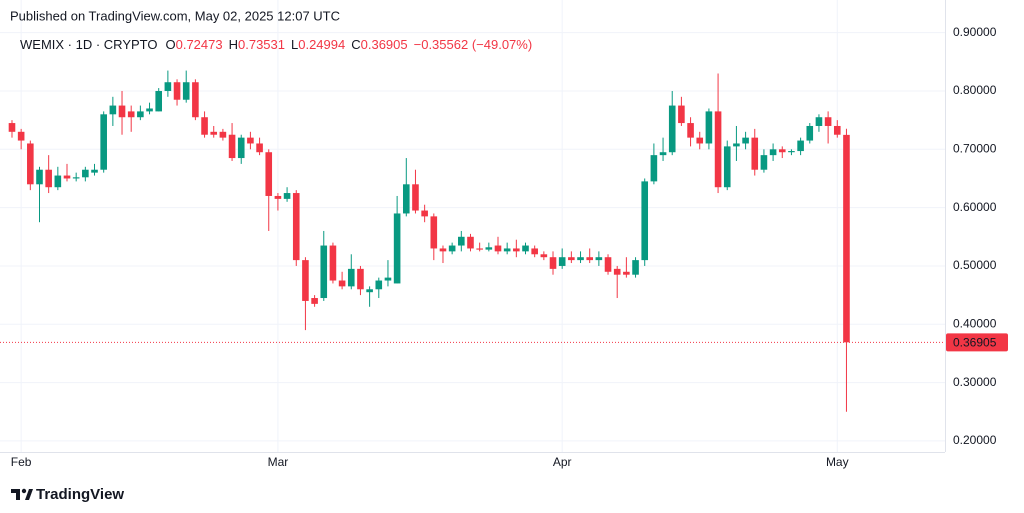 This screenshot has height=513, width=1024. Describe the element at coordinates (975, 265) in the screenshot. I see `y-tick-label: 0.50000` at that location.